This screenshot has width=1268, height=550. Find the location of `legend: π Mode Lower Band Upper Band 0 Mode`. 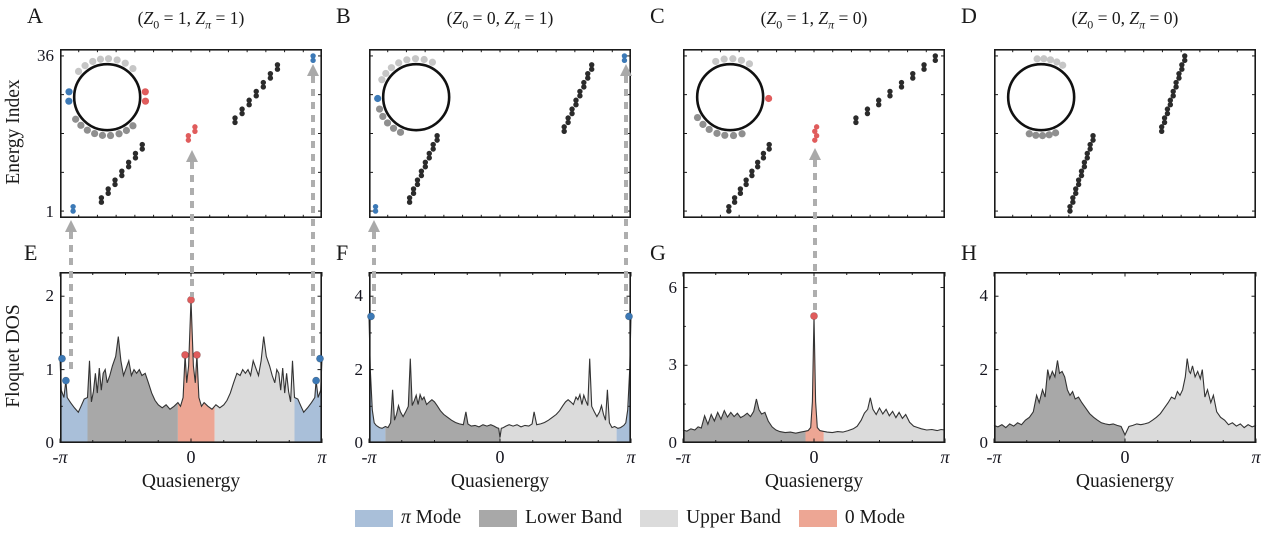

legend: π Mode Lower Band Upper Band 0 Mode is located at coordinates (634, 518).